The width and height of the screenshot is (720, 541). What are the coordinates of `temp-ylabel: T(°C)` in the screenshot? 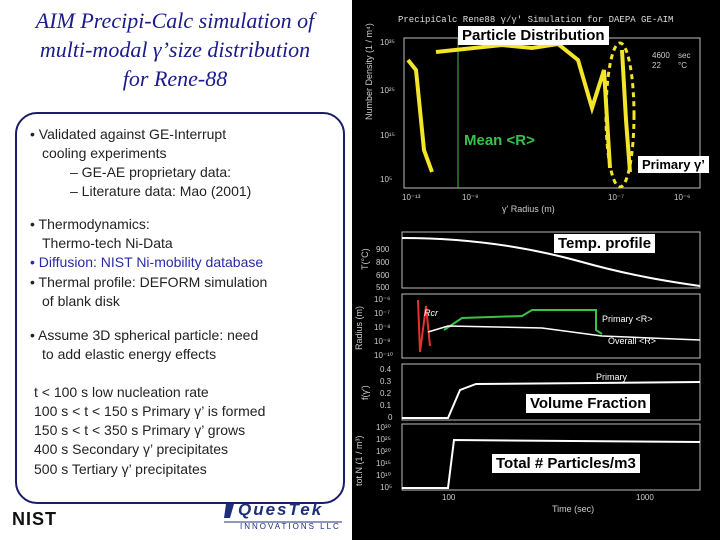 It's located at (365, 259).